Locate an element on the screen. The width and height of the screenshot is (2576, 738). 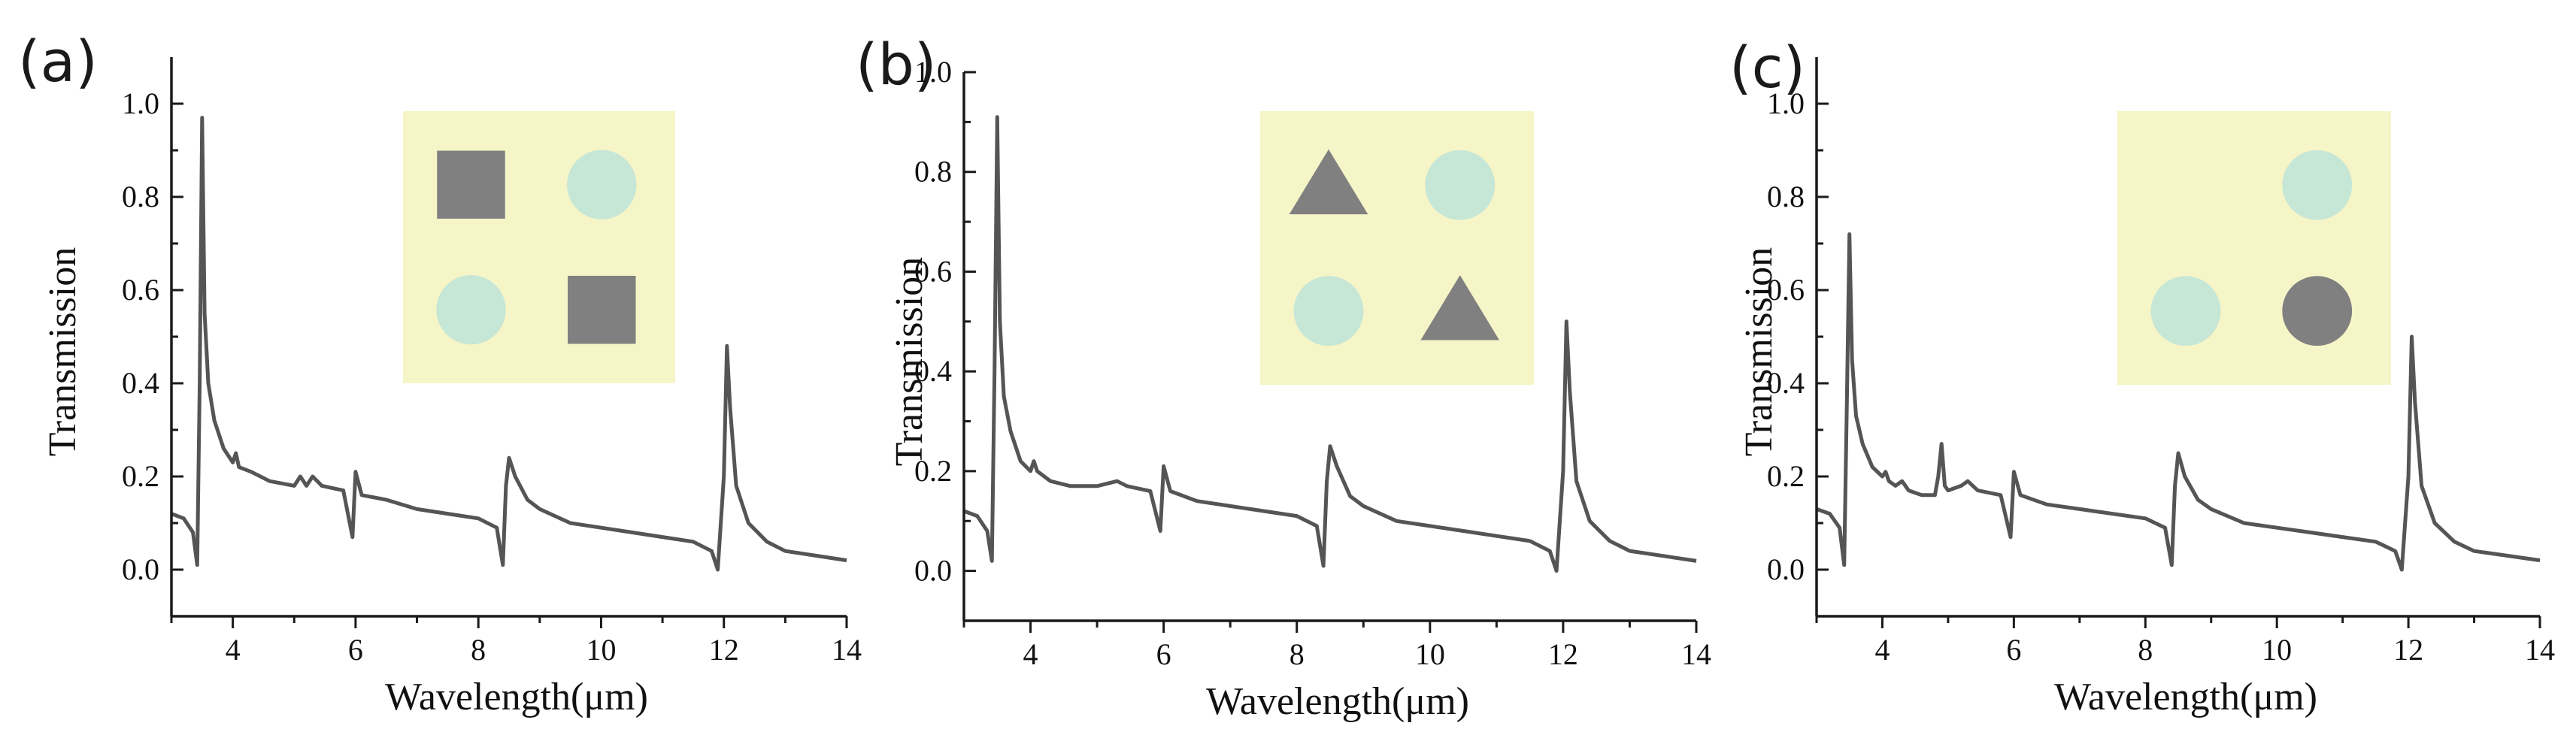
panel-title: (a) is located at coordinates (58, 61).